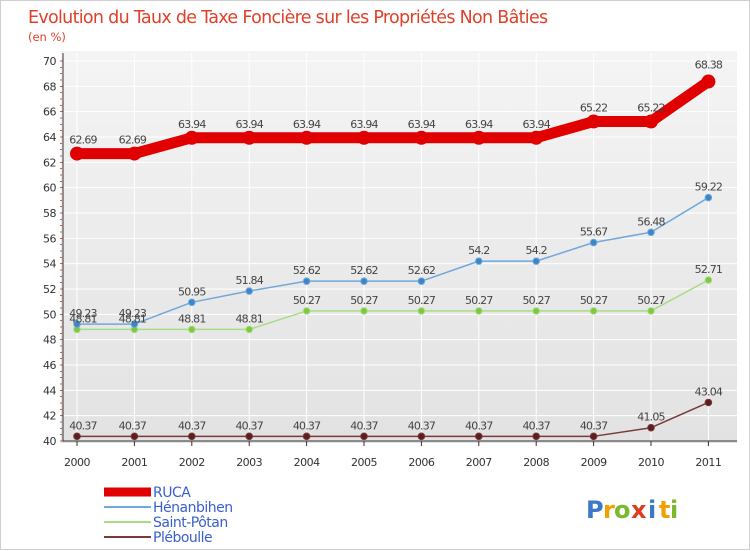 This screenshot has width=750, height=551. I want to click on y-tick-label: 46, so click(49, 365).